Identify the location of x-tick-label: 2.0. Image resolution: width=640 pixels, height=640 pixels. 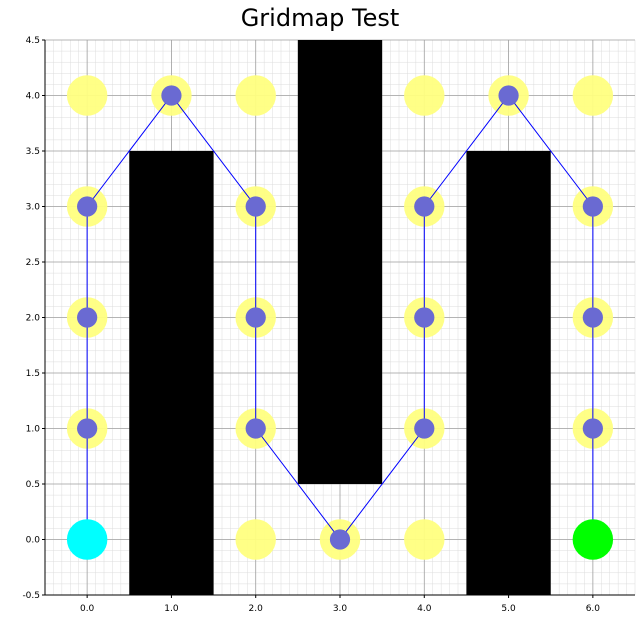
(256, 609).